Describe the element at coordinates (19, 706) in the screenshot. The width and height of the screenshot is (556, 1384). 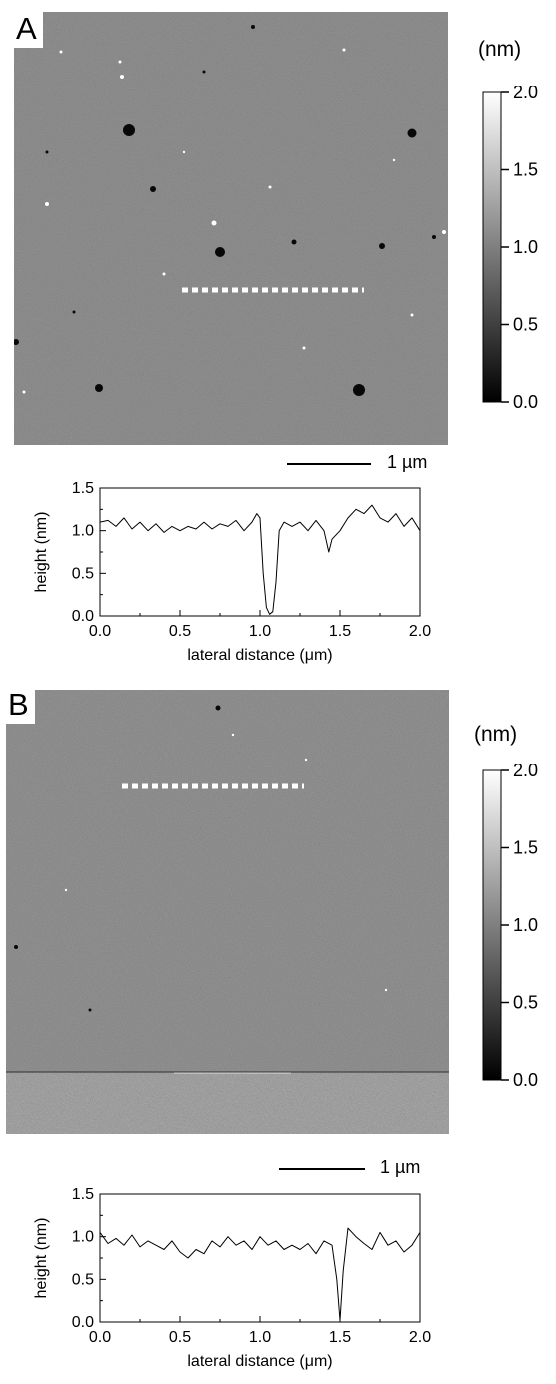
I see `panel-label: B` at that location.